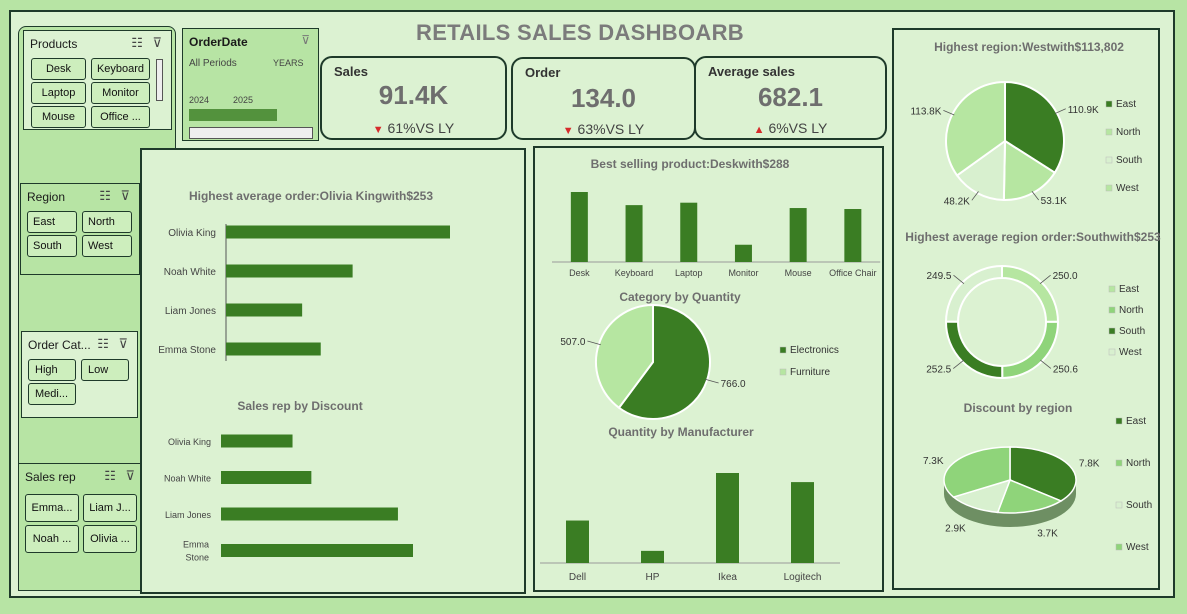 This screenshot has height=614, width=1187. What do you see at coordinates (199, 100) in the screenshot?
I see `year-2024: 2024` at bounding box center [199, 100].